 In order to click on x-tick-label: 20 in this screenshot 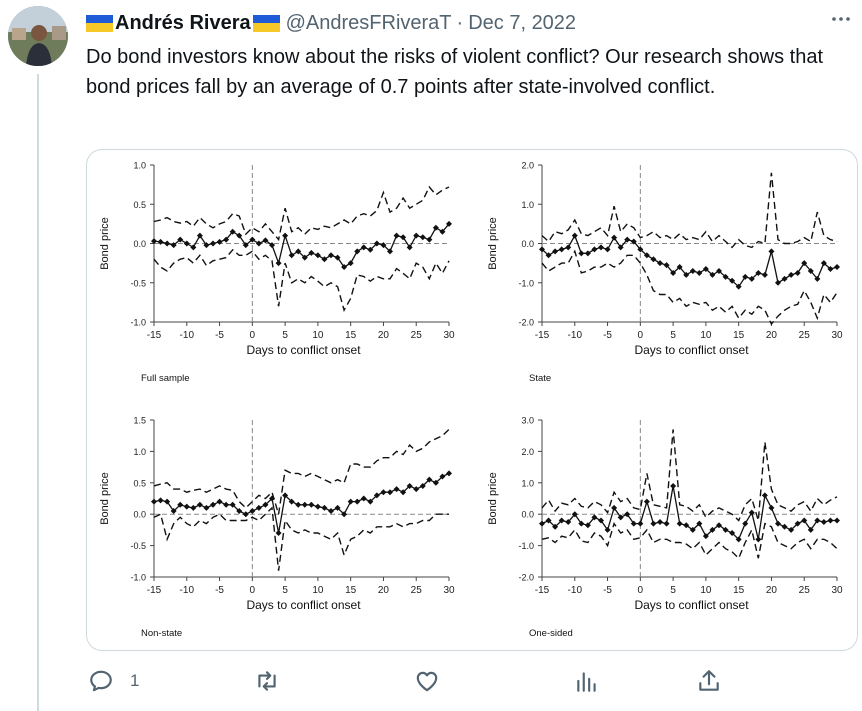, I will do `click(384, 590)`.